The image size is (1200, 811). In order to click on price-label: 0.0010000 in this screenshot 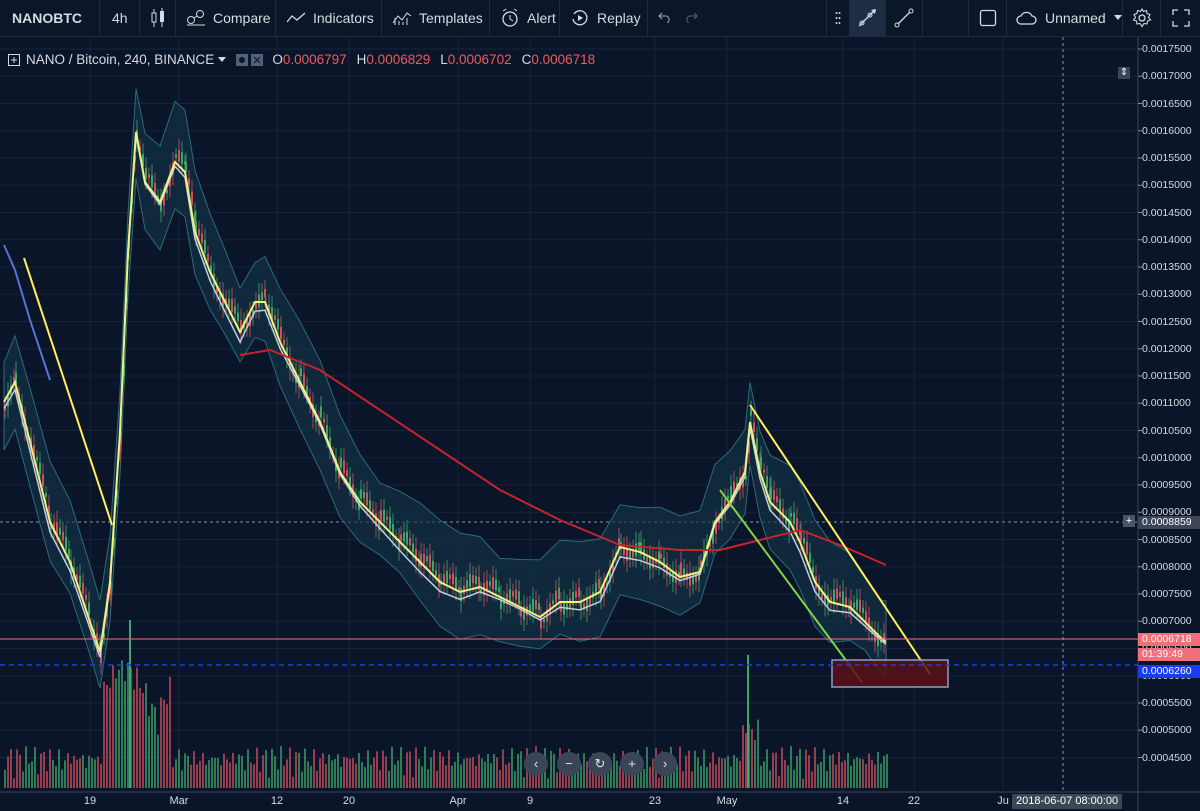, I will do `click(1167, 457)`.